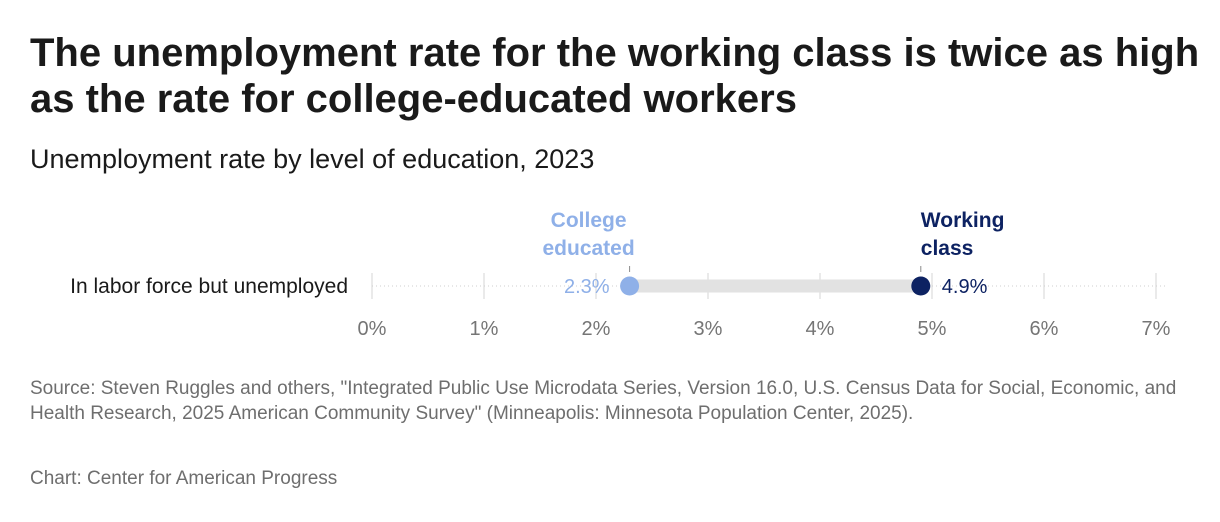  I want to click on chart-credit: Chart: Center for American Progress, so click(184, 478).